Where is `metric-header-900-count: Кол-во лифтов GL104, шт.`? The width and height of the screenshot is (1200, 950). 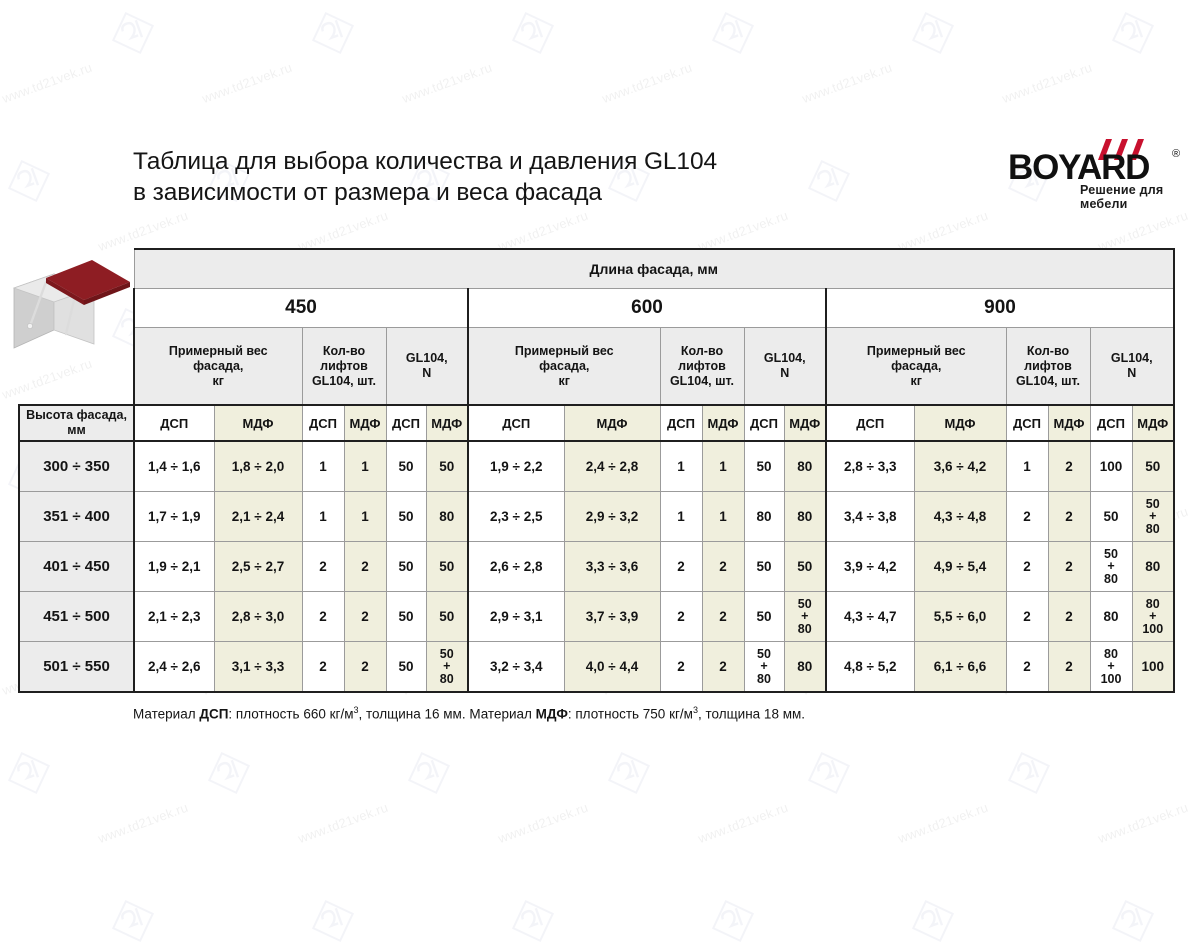 metric-header-900-count: Кол-во лифтов GL104, шт. is located at coordinates (1048, 367).